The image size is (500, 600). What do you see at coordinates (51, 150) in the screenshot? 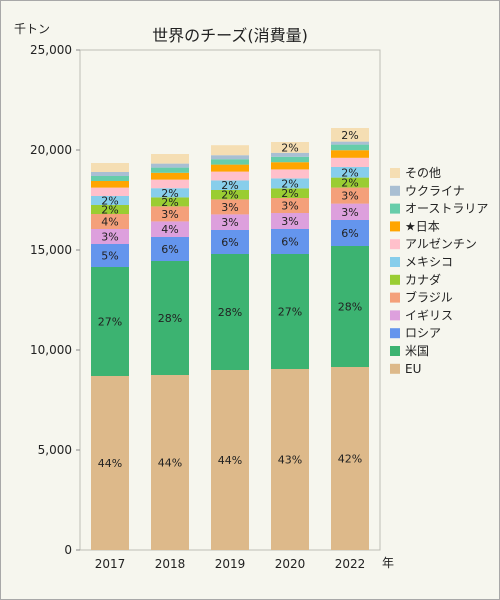
I see `y-tick-label: 20,000` at bounding box center [51, 150].